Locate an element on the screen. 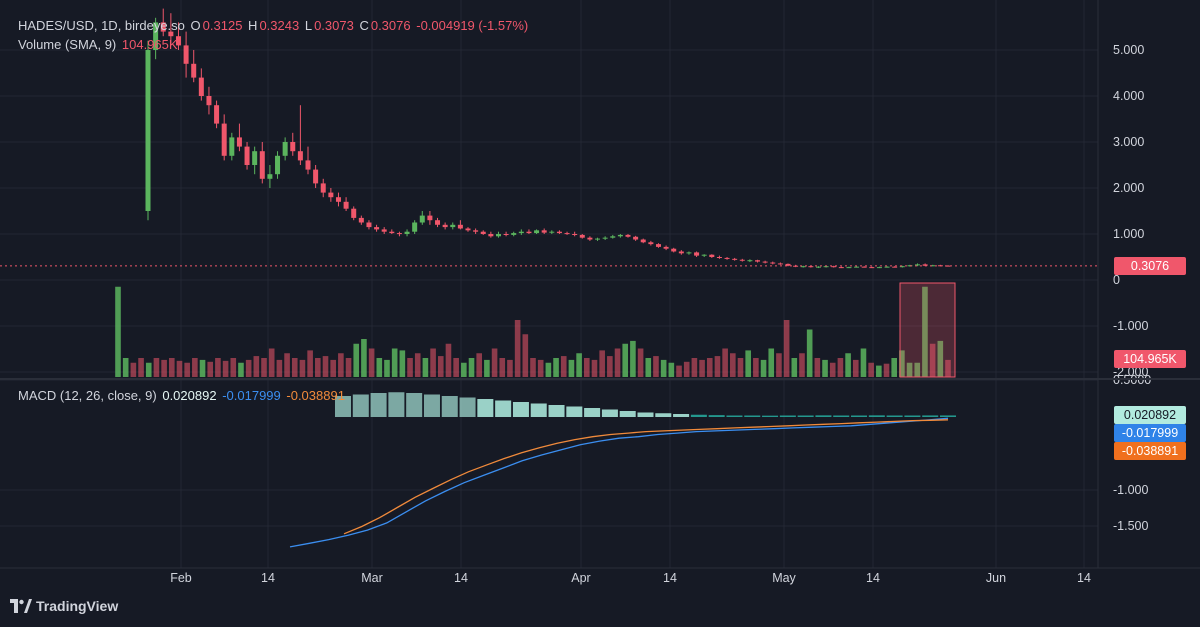 Image resolution: width=1200 pixels, height=627 pixels. tradingview-brand: TradingView is located at coordinates (64, 606).